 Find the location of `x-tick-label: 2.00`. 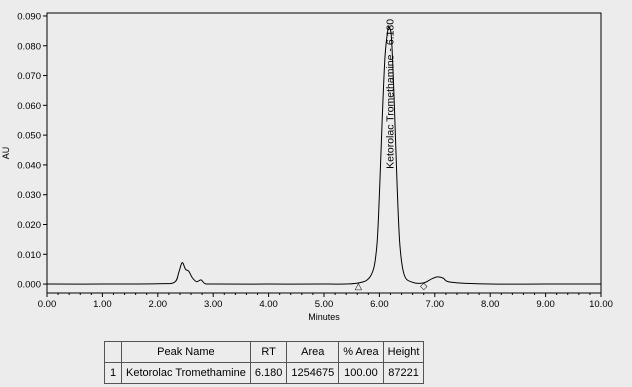

x-tick-label: 2.00 is located at coordinates (158, 304).